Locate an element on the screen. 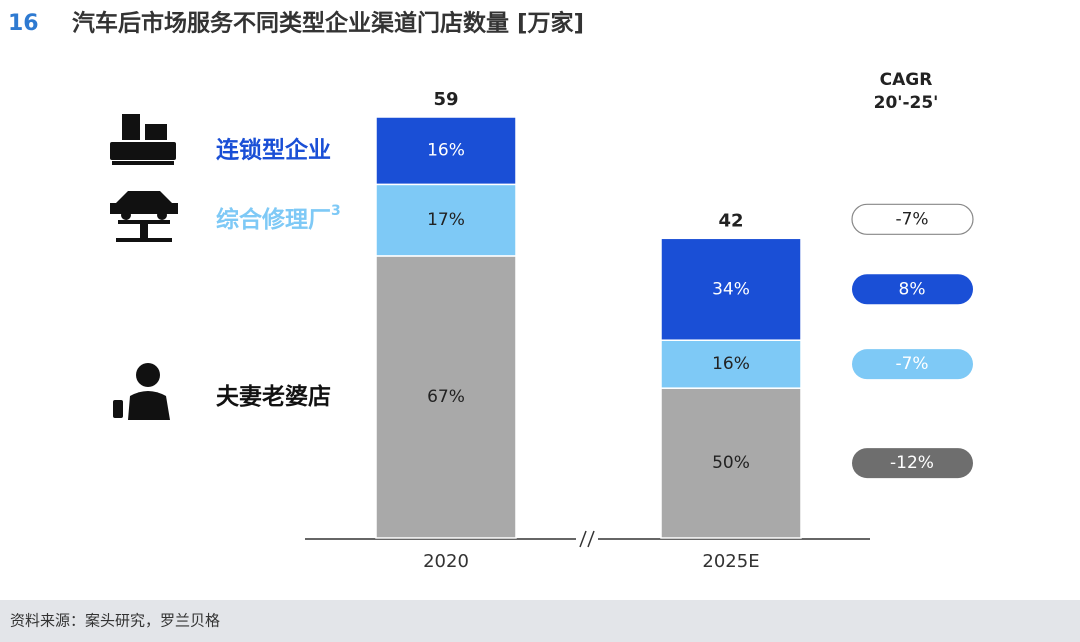  cagr-title: CAGR is located at coordinates (906, 80).